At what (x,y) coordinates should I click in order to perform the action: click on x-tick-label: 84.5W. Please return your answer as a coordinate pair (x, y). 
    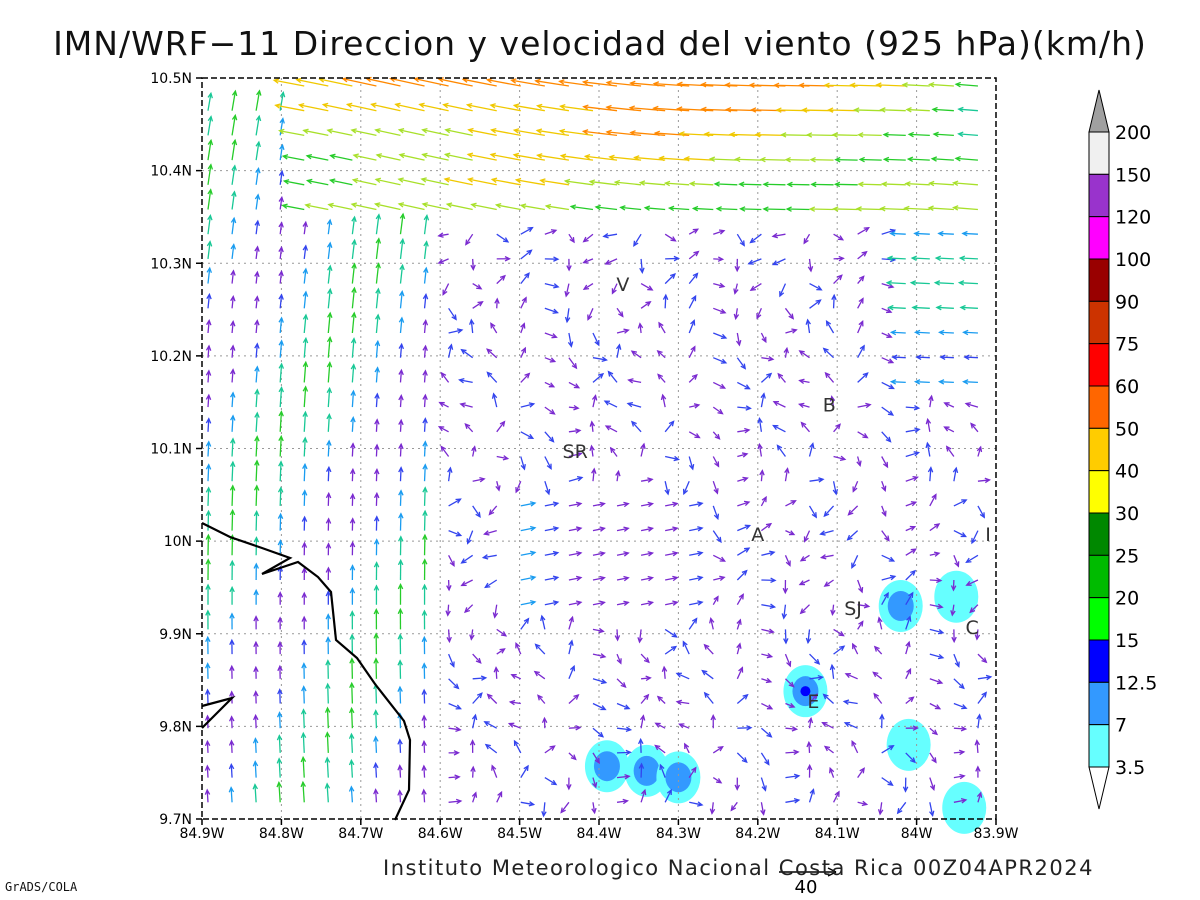
    Looking at the image, I should click on (519, 834).